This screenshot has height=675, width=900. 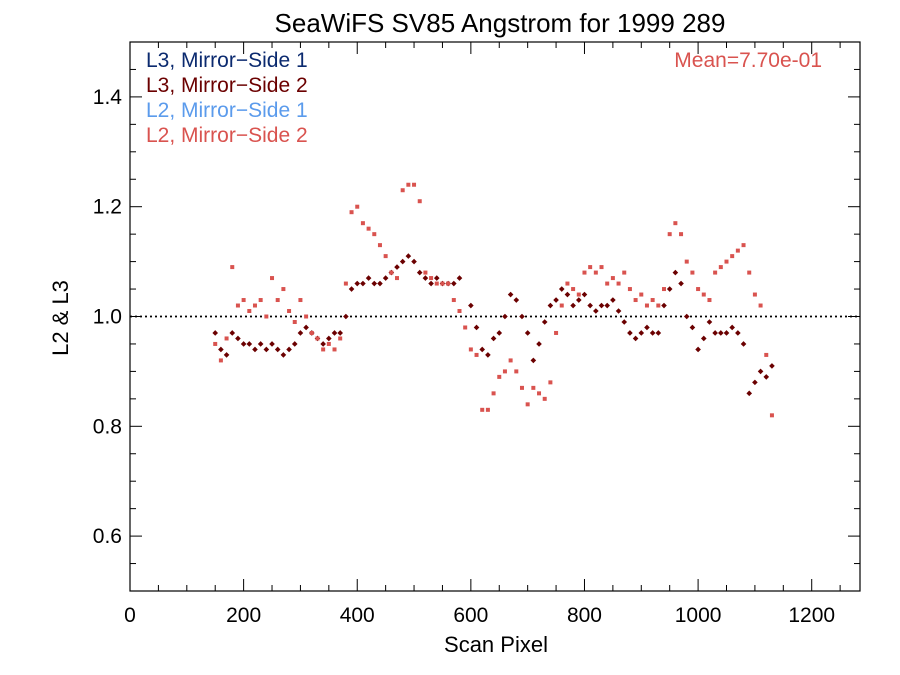 I want to click on x-tick-label: 200, so click(x=243, y=615).